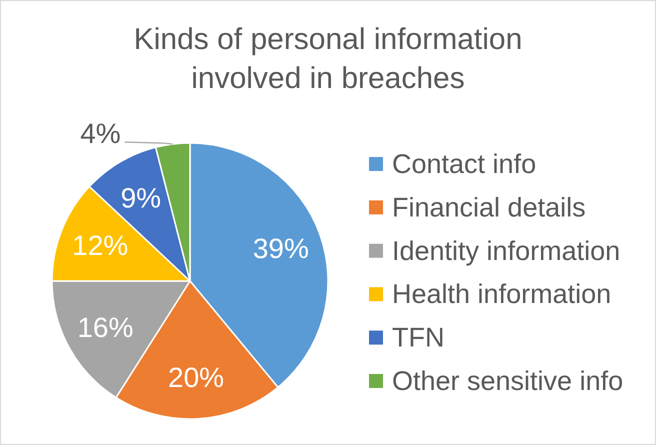  What do you see at coordinates (141, 198) in the screenshot?
I see `data-label: 9%` at bounding box center [141, 198].